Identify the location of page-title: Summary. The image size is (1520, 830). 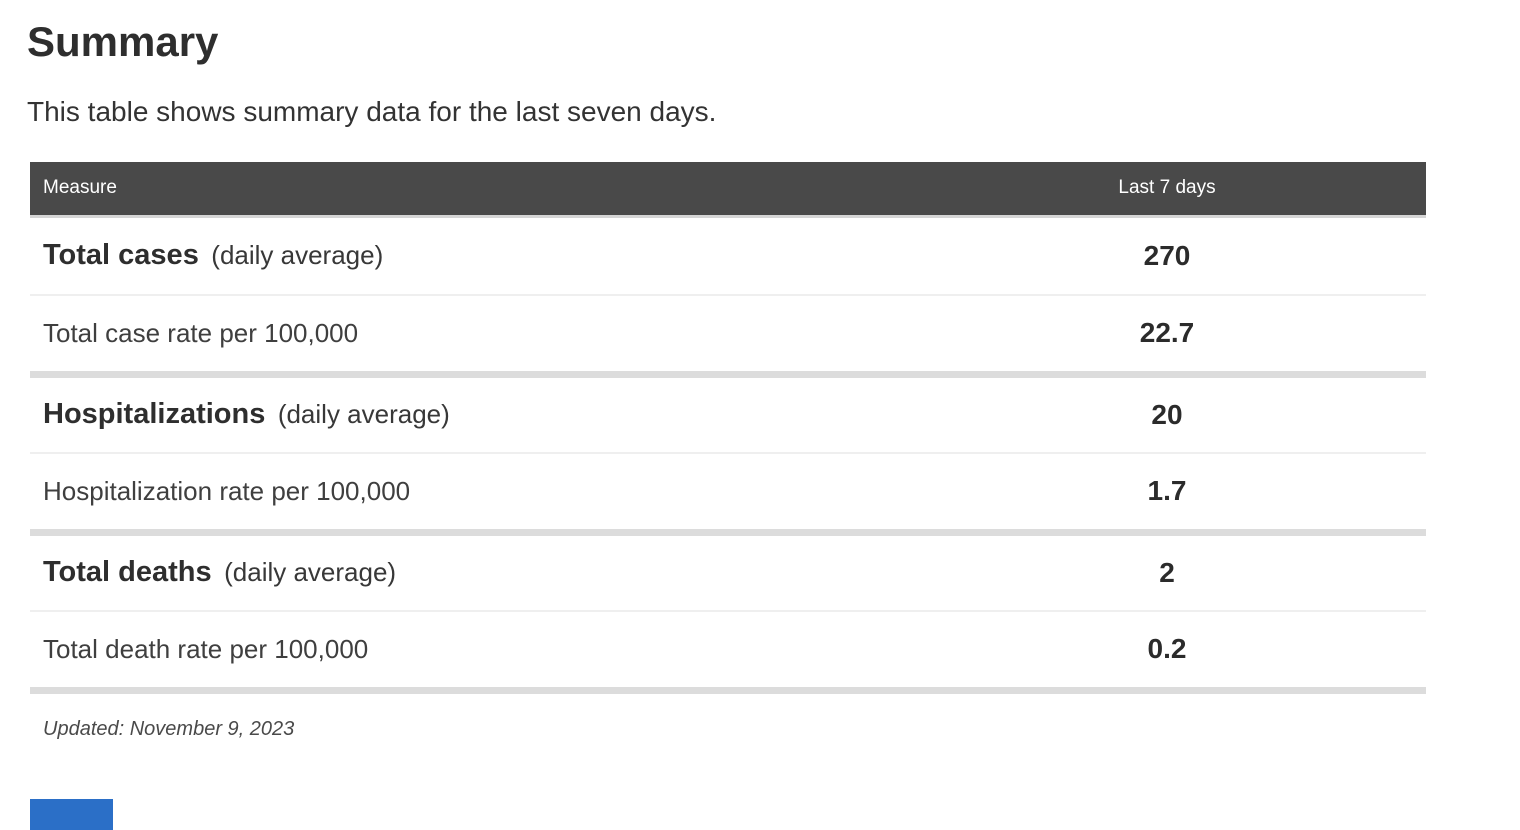
(123, 41).